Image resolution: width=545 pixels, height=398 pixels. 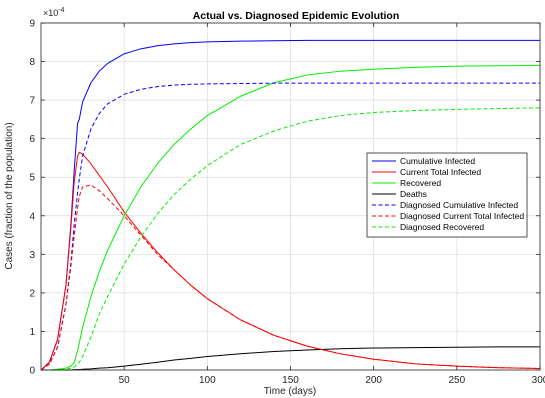 I want to click on y-exponent-base: ×10, so click(x=50, y=13).